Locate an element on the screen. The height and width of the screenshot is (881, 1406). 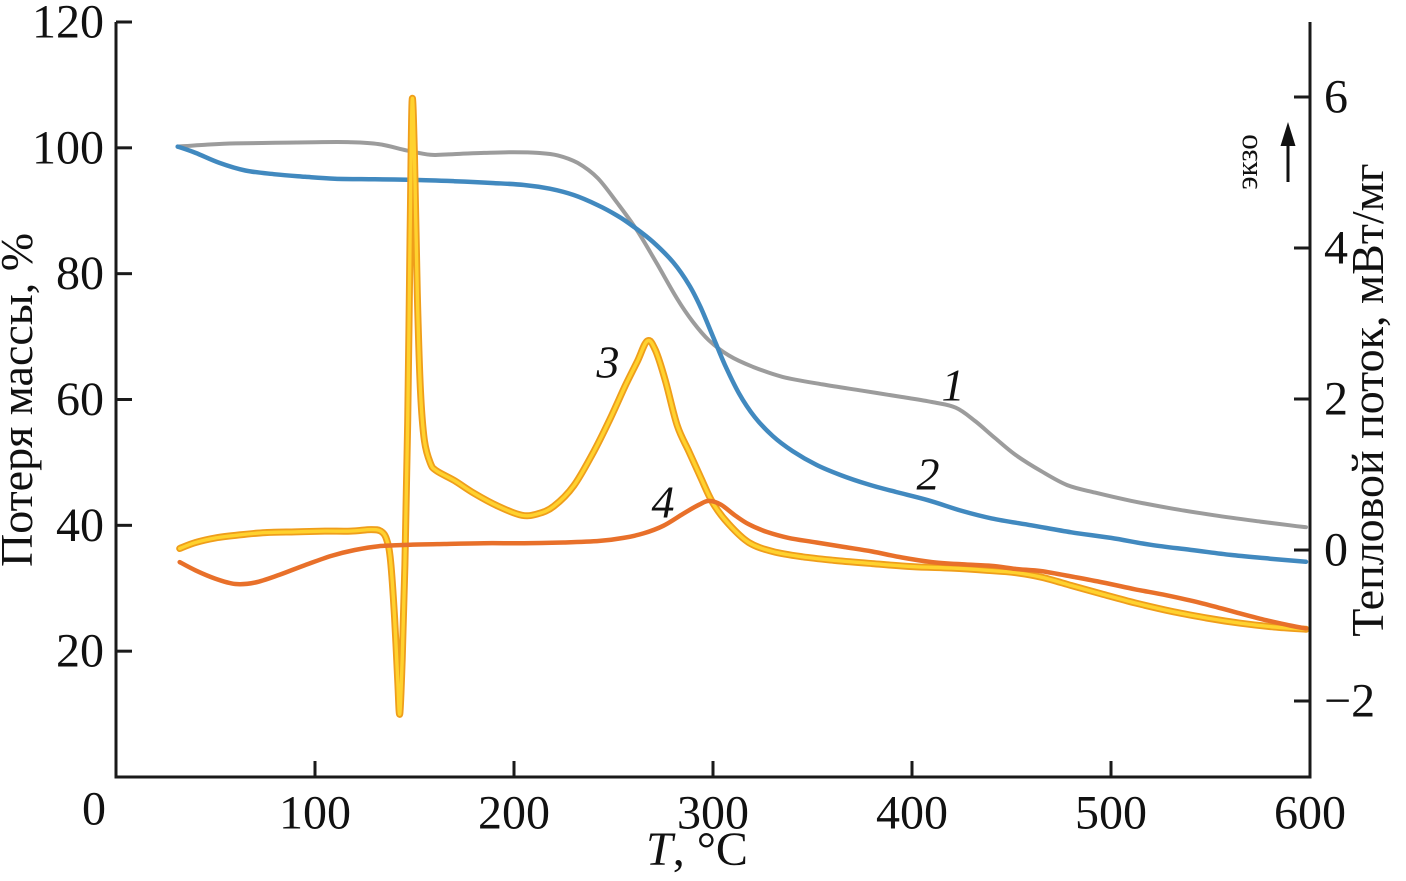
y-right-axis-title: Тепловой поток, мВт/мг is located at coordinates (1367, 399).